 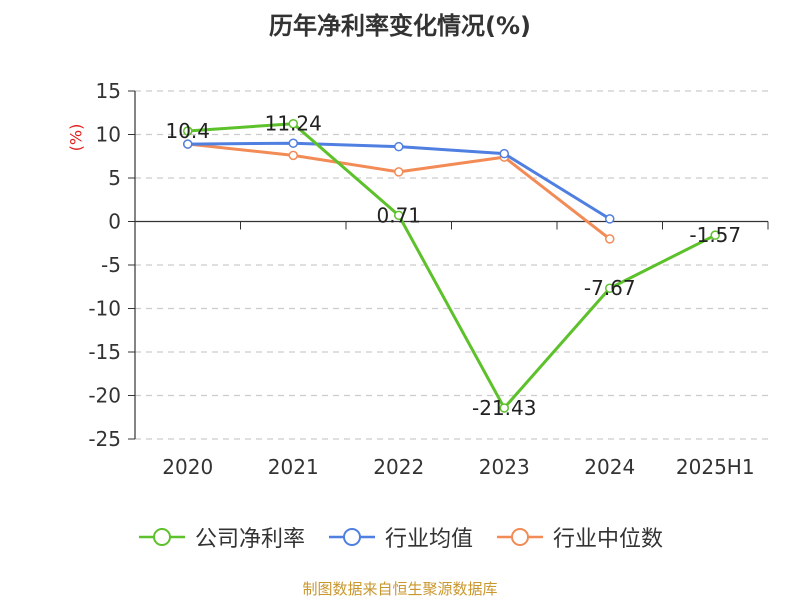 I want to click on y-tick-label: 15, so click(x=108, y=91).